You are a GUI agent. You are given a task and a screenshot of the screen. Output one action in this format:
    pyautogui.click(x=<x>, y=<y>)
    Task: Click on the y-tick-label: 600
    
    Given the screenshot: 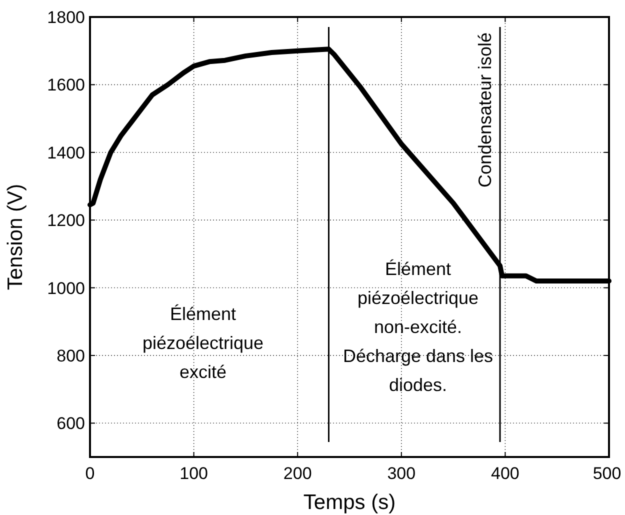 What is the action you would take?
    pyautogui.click(x=70, y=424)
    